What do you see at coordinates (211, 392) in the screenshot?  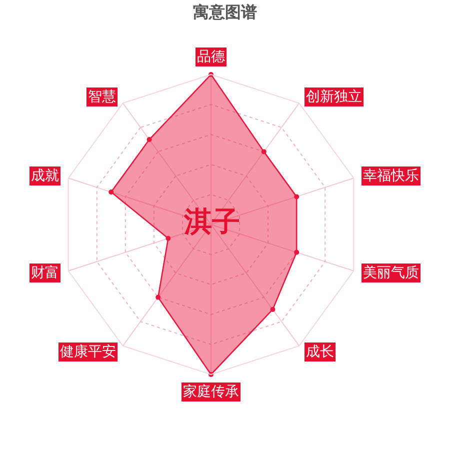 I see `spoke-label: 家庭传承` at bounding box center [211, 392].